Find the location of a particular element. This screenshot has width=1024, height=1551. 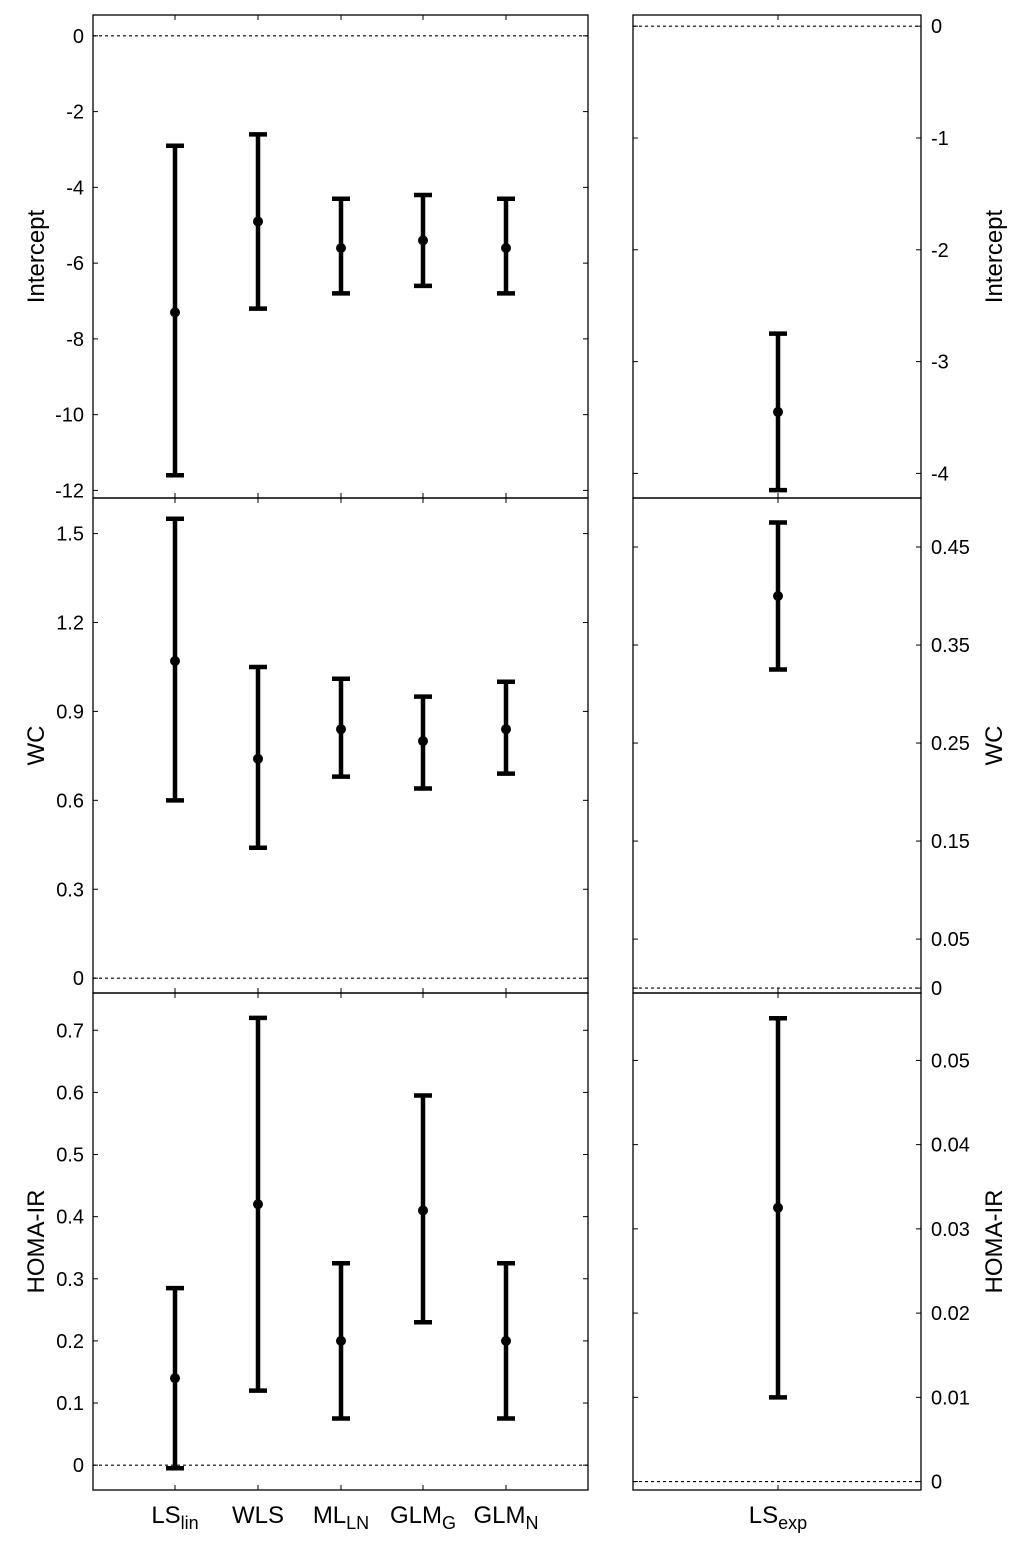

y-tick-label: 0.9 is located at coordinates (70, 712).